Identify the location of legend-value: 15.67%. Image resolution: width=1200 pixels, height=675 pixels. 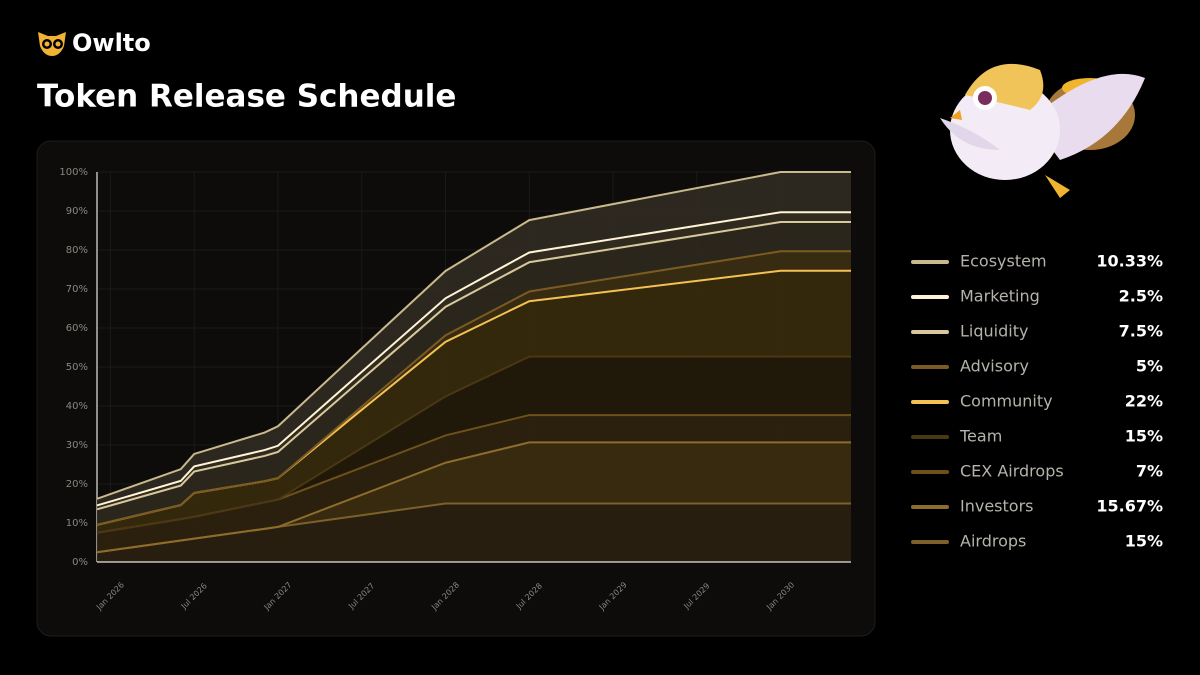
(1129, 506).